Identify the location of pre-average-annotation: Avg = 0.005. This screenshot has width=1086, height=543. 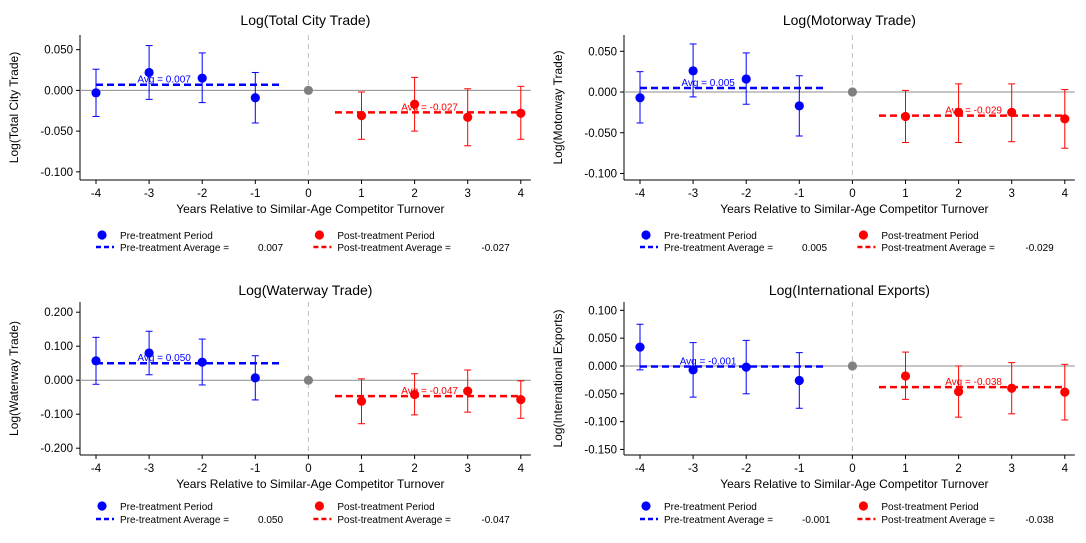
(708, 83).